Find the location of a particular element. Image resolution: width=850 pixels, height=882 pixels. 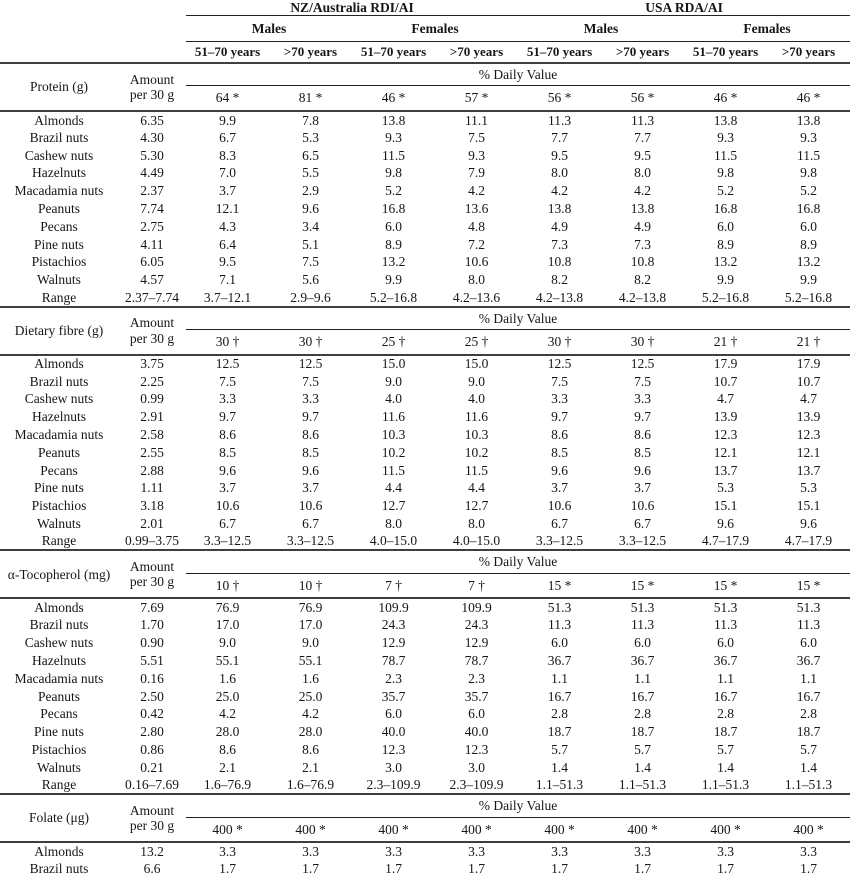

amount-value: 2.88 is located at coordinates (152, 470).